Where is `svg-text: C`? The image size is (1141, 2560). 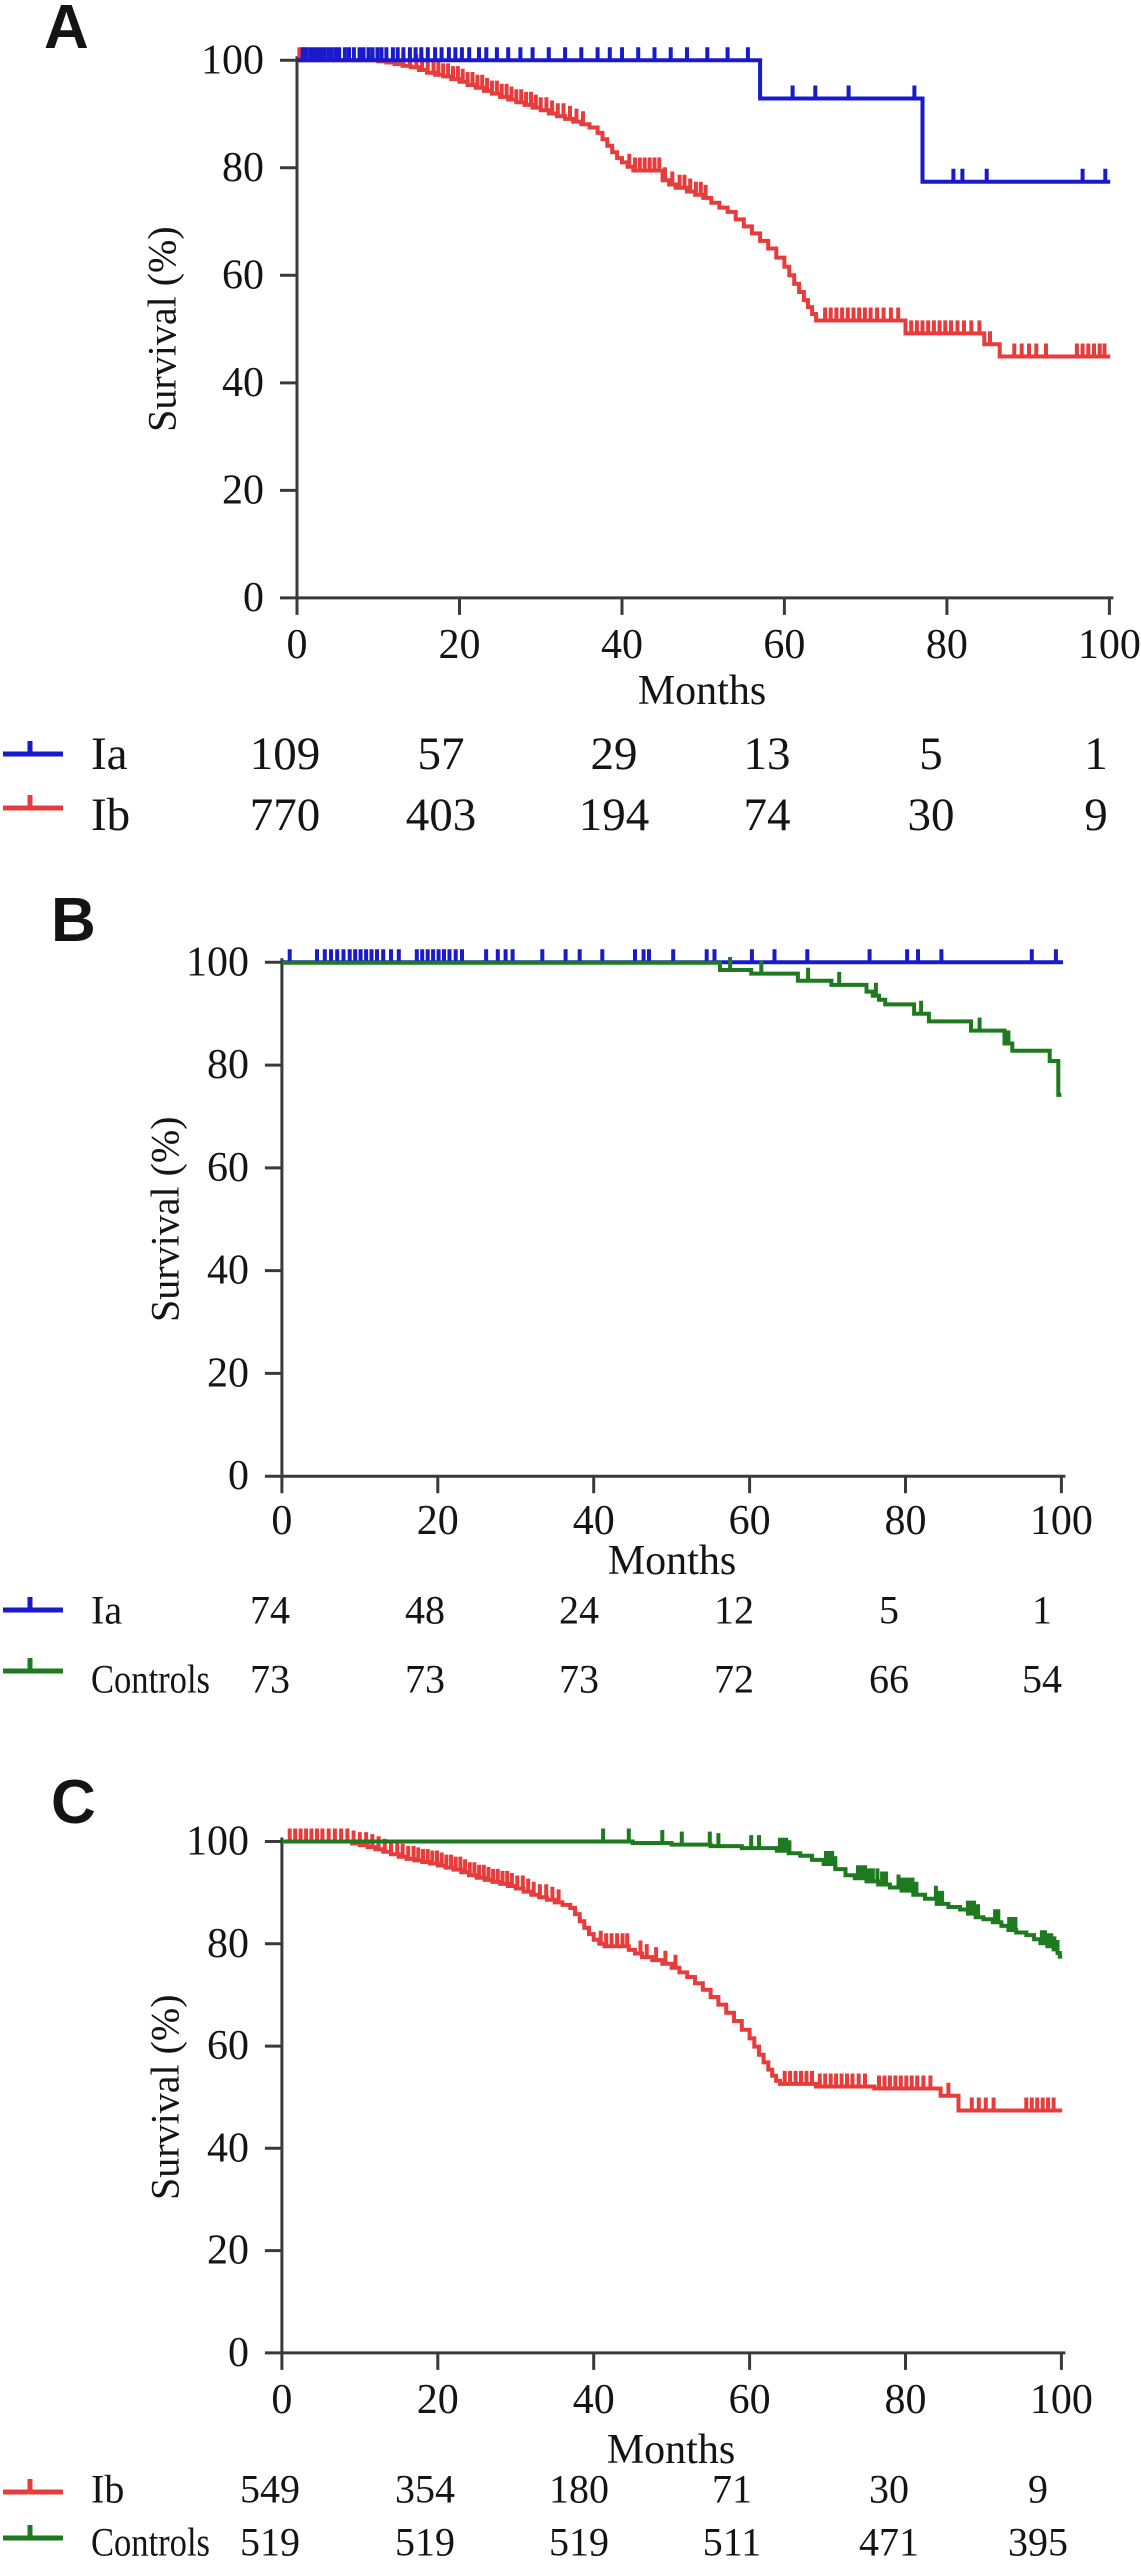
svg-text: C is located at coordinates (73, 1802).